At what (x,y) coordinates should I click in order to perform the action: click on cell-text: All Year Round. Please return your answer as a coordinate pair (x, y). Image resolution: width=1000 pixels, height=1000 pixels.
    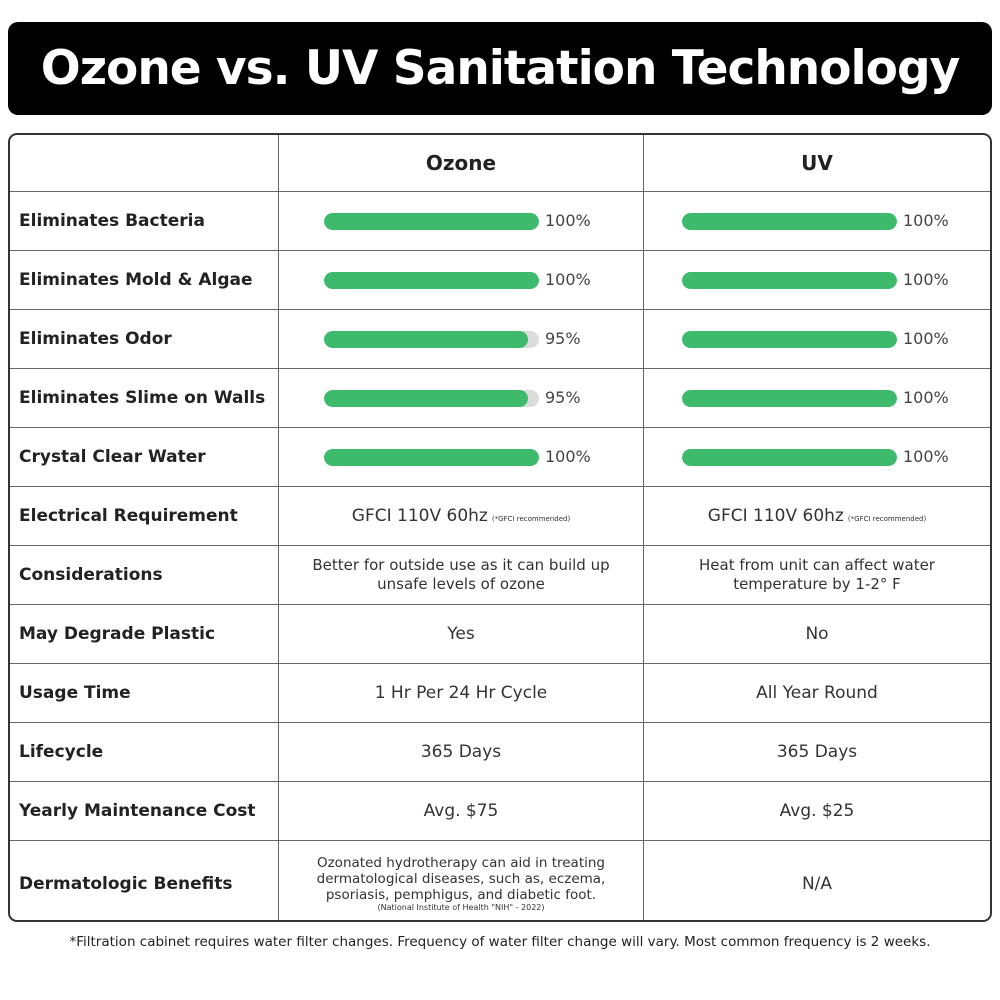
    Looking at the image, I should click on (817, 692).